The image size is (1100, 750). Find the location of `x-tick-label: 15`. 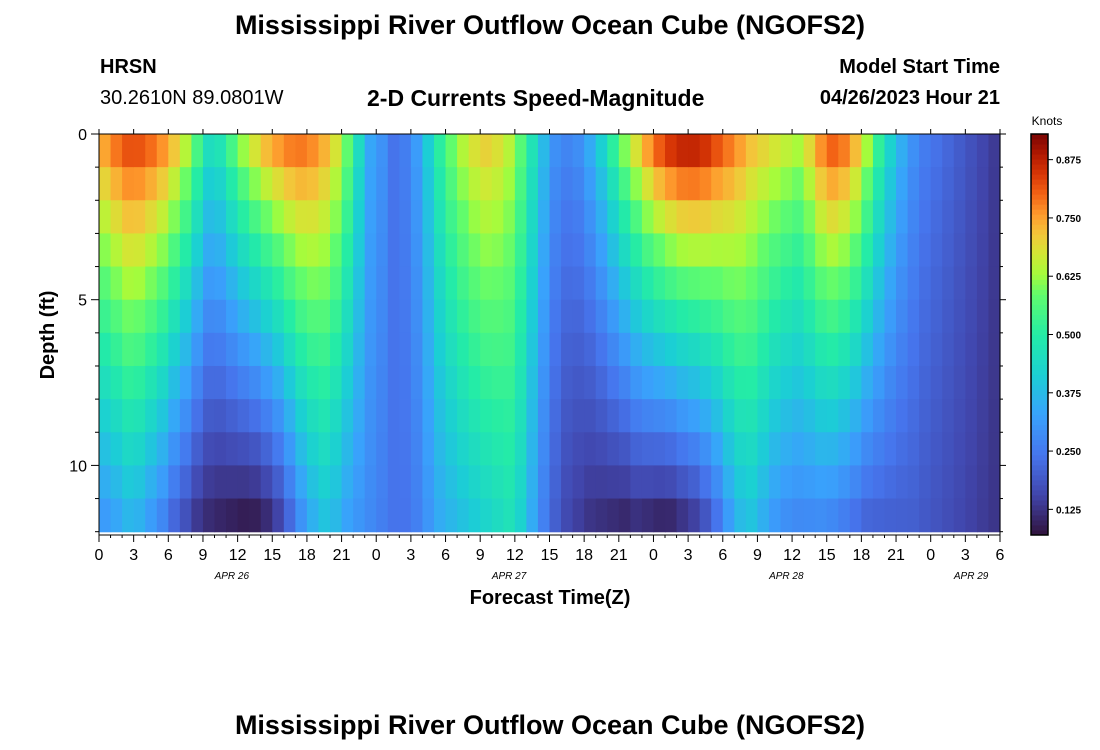

x-tick-label: 15 is located at coordinates (272, 555).